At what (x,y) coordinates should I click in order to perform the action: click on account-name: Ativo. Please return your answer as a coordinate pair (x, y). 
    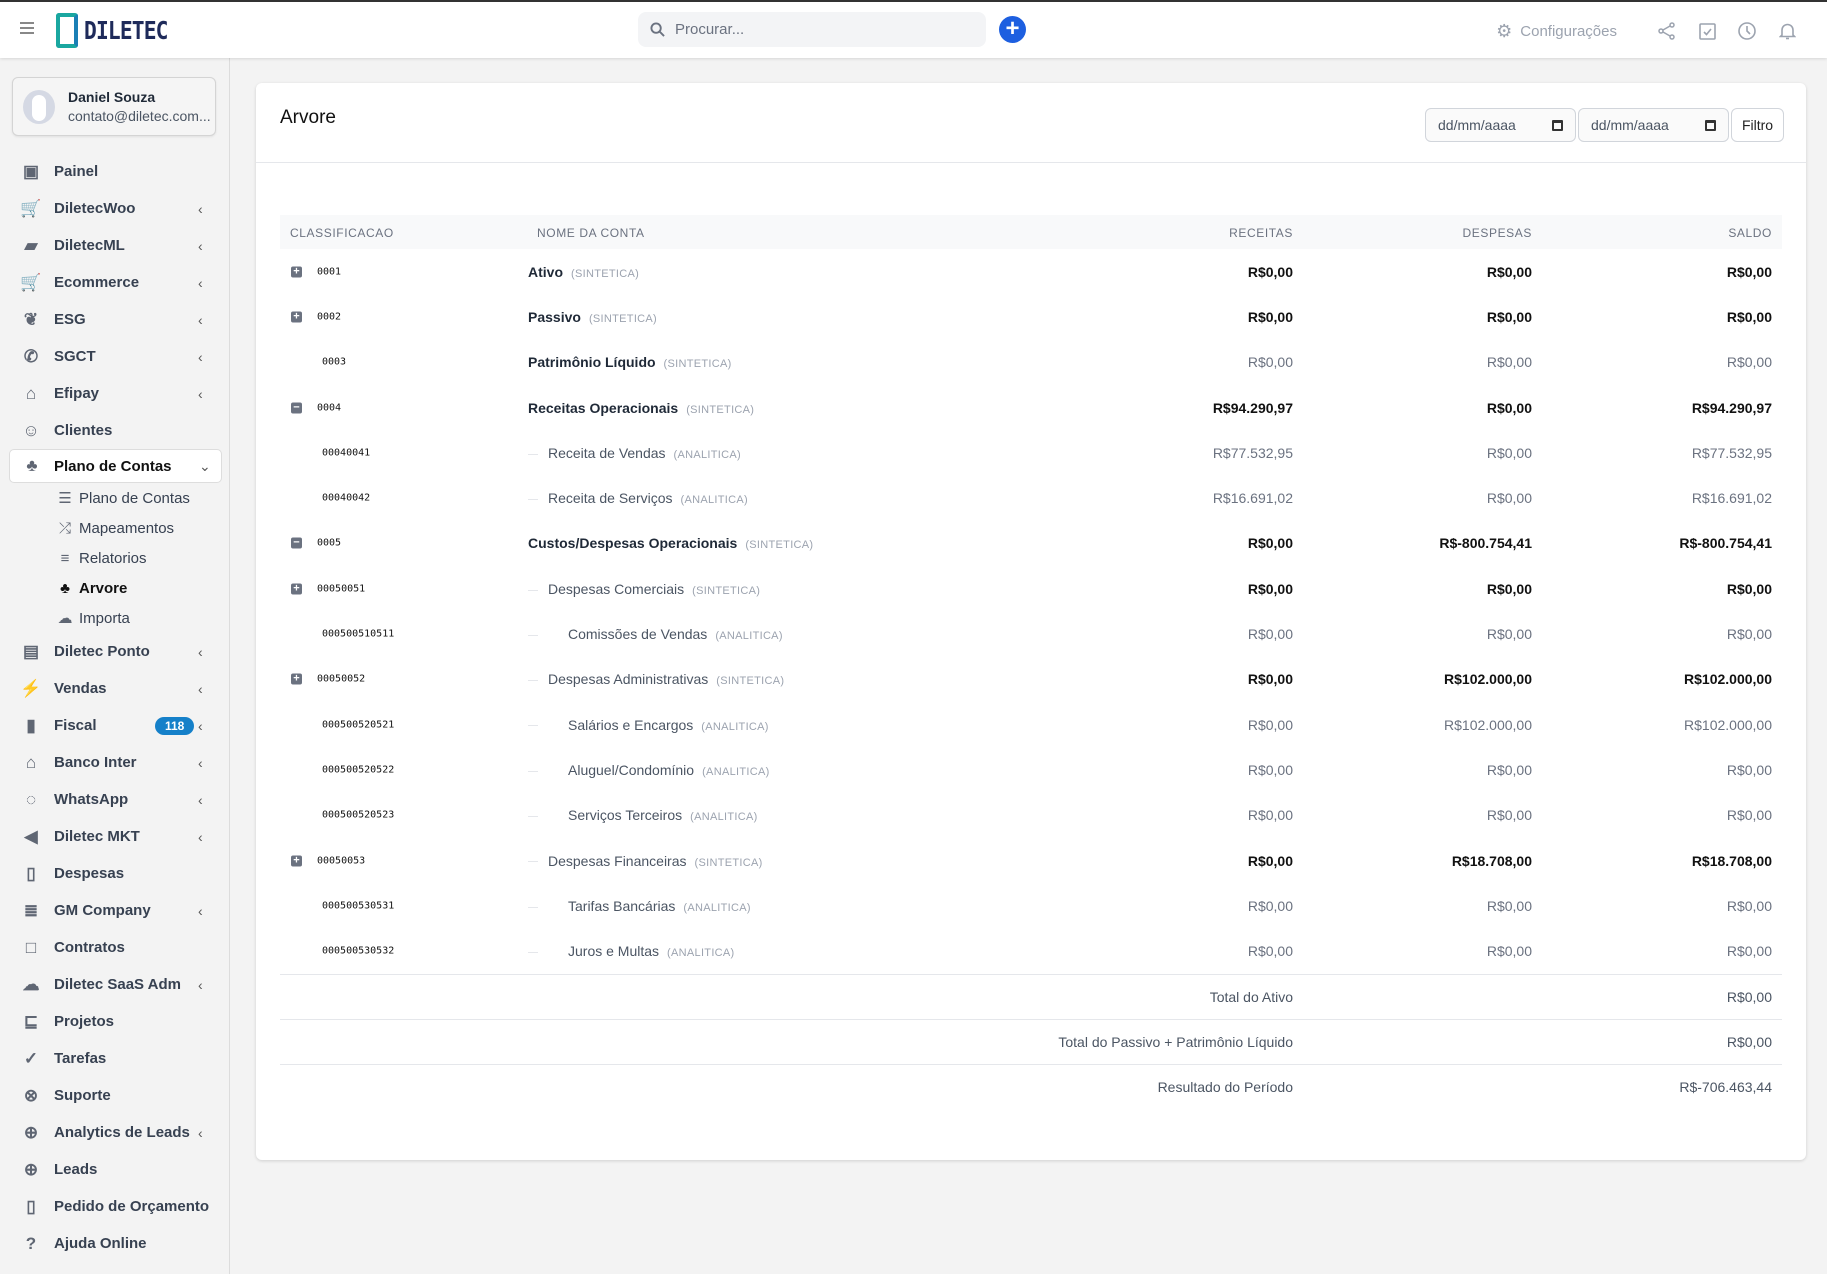
    Looking at the image, I should click on (545, 271).